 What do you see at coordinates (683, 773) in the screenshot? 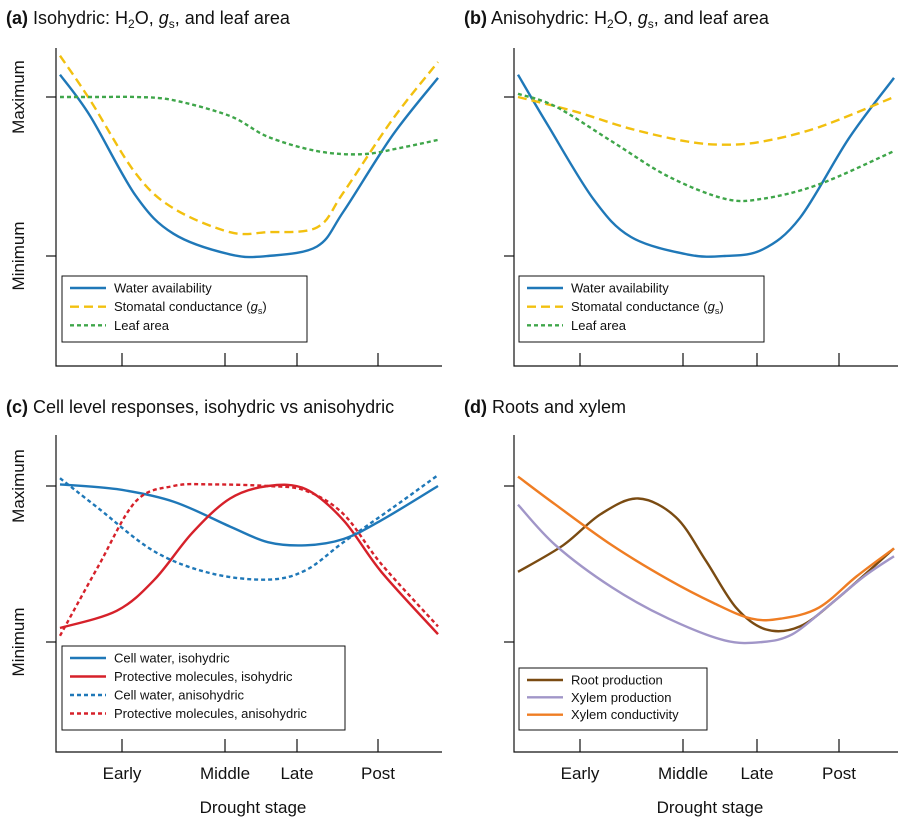
I see `panel-d-xtick-label-1: Middle` at bounding box center [683, 773].